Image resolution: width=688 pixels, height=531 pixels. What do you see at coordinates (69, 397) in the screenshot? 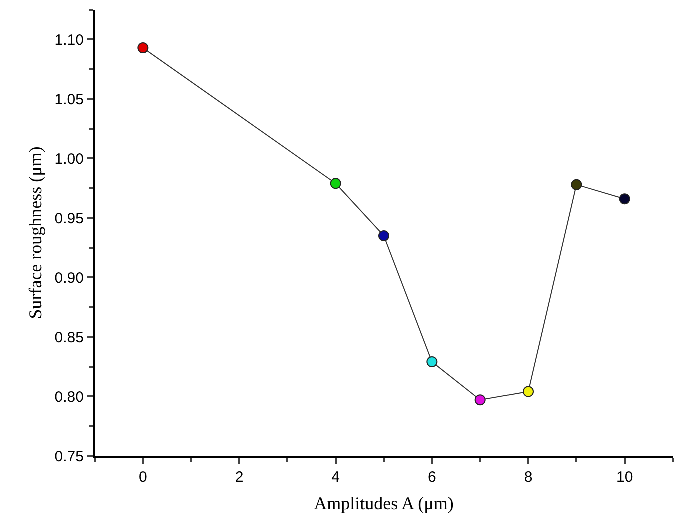
I see `y-tick-label: 0.80` at bounding box center [69, 397].